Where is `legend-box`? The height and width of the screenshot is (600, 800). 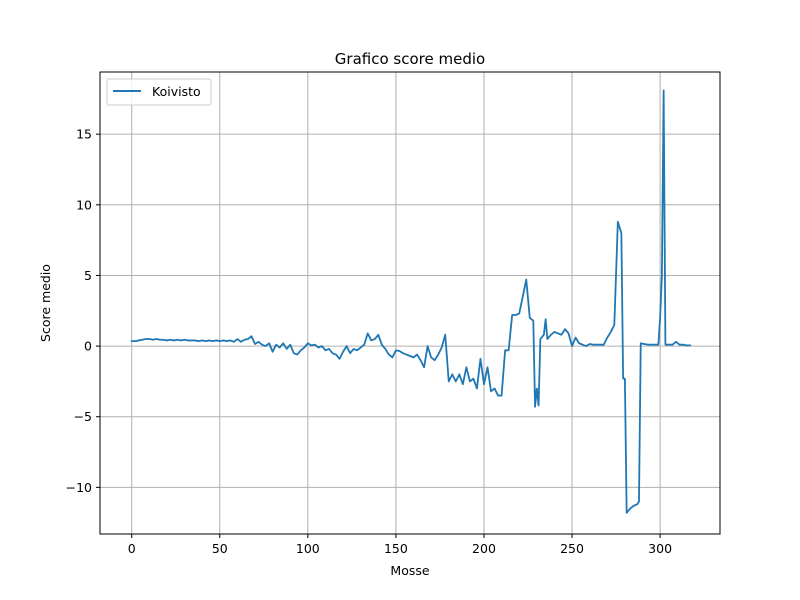
legend-box is located at coordinates (159, 92).